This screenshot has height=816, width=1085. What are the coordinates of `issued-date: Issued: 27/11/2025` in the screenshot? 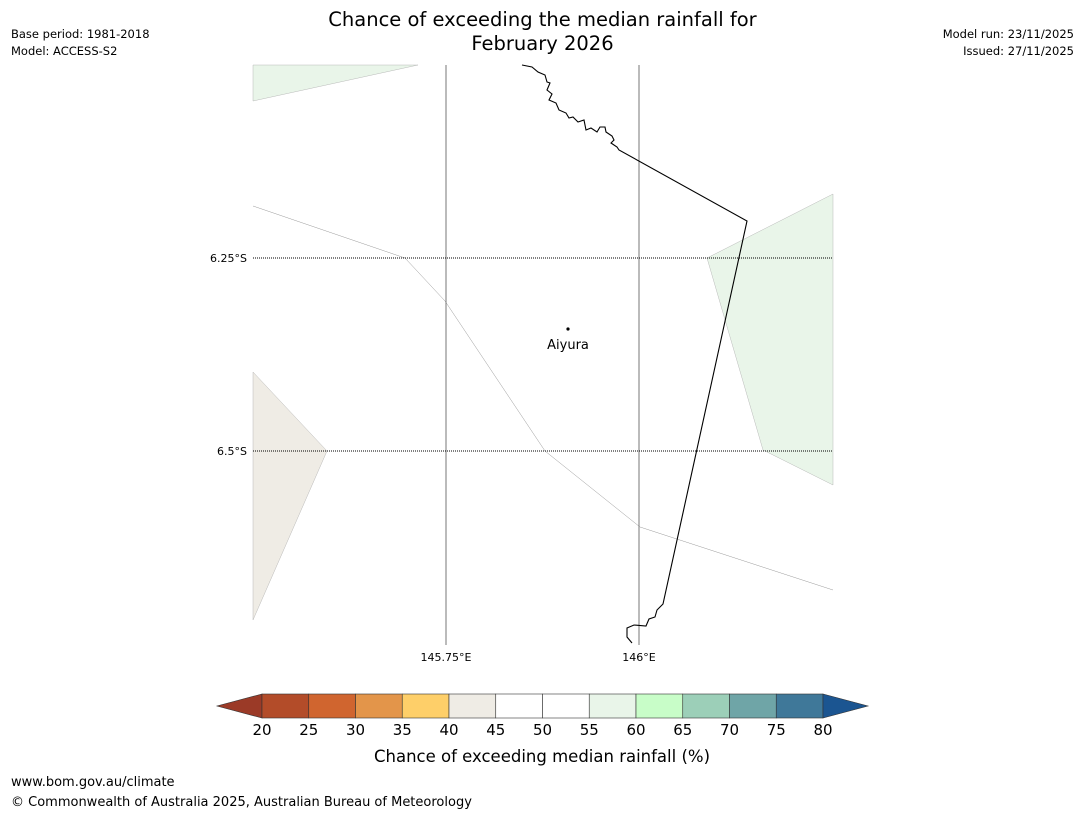 It's located at (1018, 51).